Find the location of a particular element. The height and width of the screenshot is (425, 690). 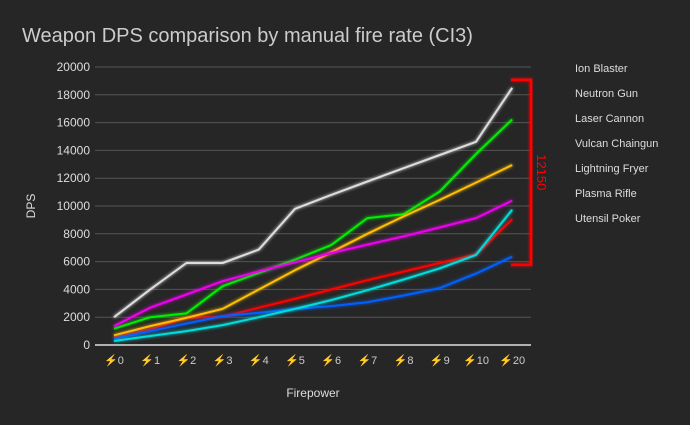

y-tick-label: 20000 is located at coordinates (74, 67).